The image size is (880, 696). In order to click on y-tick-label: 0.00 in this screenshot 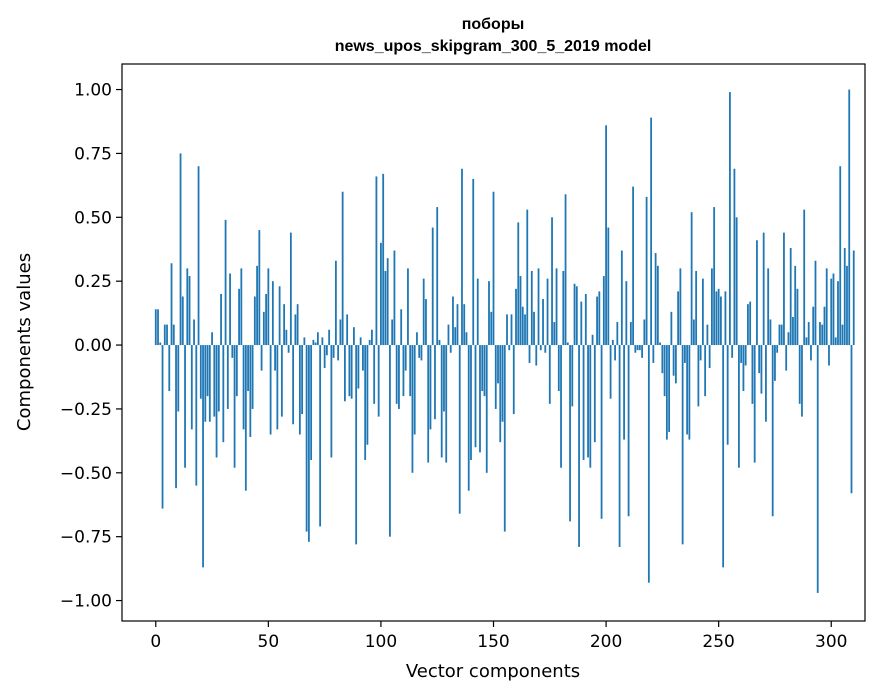, I will do `click(93, 346)`.